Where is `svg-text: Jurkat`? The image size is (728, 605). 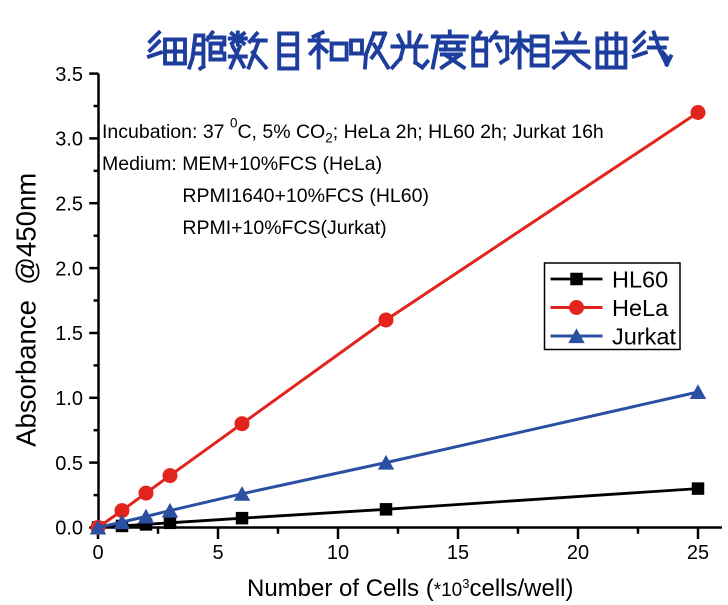
svg-text: Jurkat is located at coordinates (644, 337).